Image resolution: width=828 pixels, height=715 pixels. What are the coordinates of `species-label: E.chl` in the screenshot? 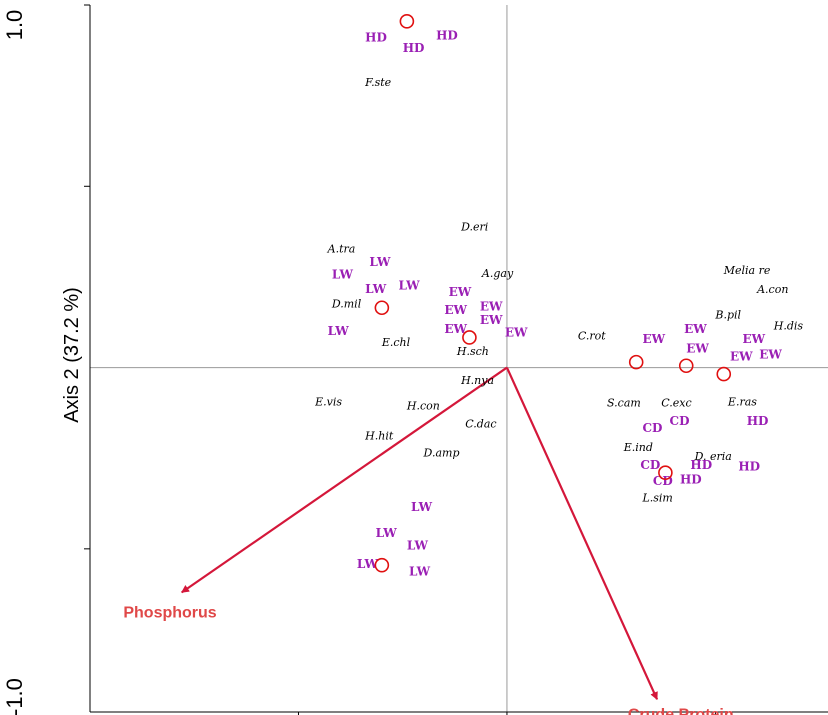 It's located at (396, 342).